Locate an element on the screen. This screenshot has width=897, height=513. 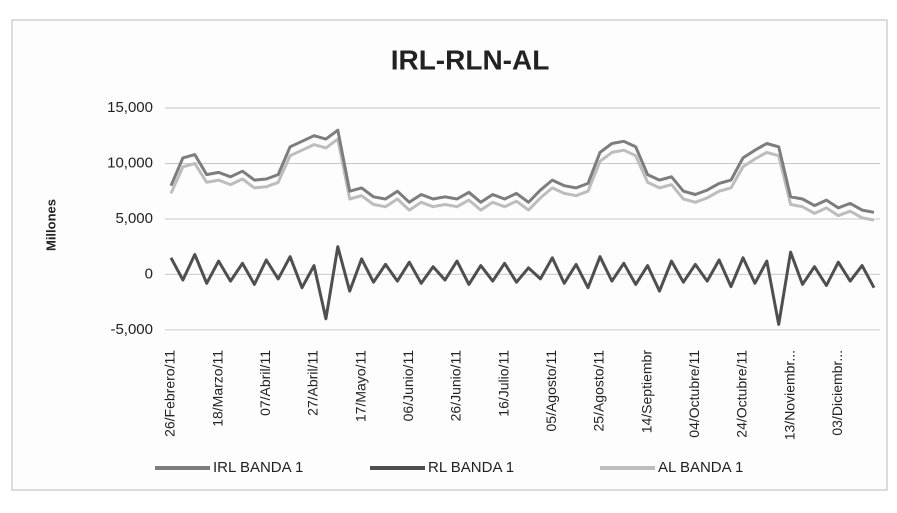
x-tick-label: 06/Junio/11 is located at coordinates (408, 386).